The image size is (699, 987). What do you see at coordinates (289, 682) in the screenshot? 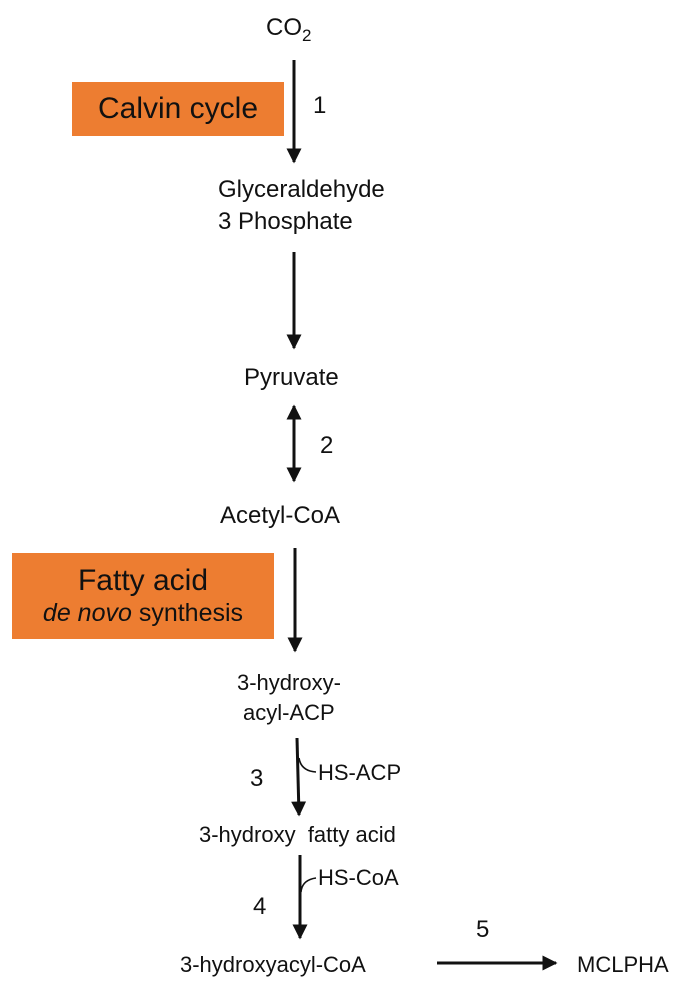
I see `hydroxyacyl-acp-line1: 3-hydroxy-` at bounding box center [289, 682].